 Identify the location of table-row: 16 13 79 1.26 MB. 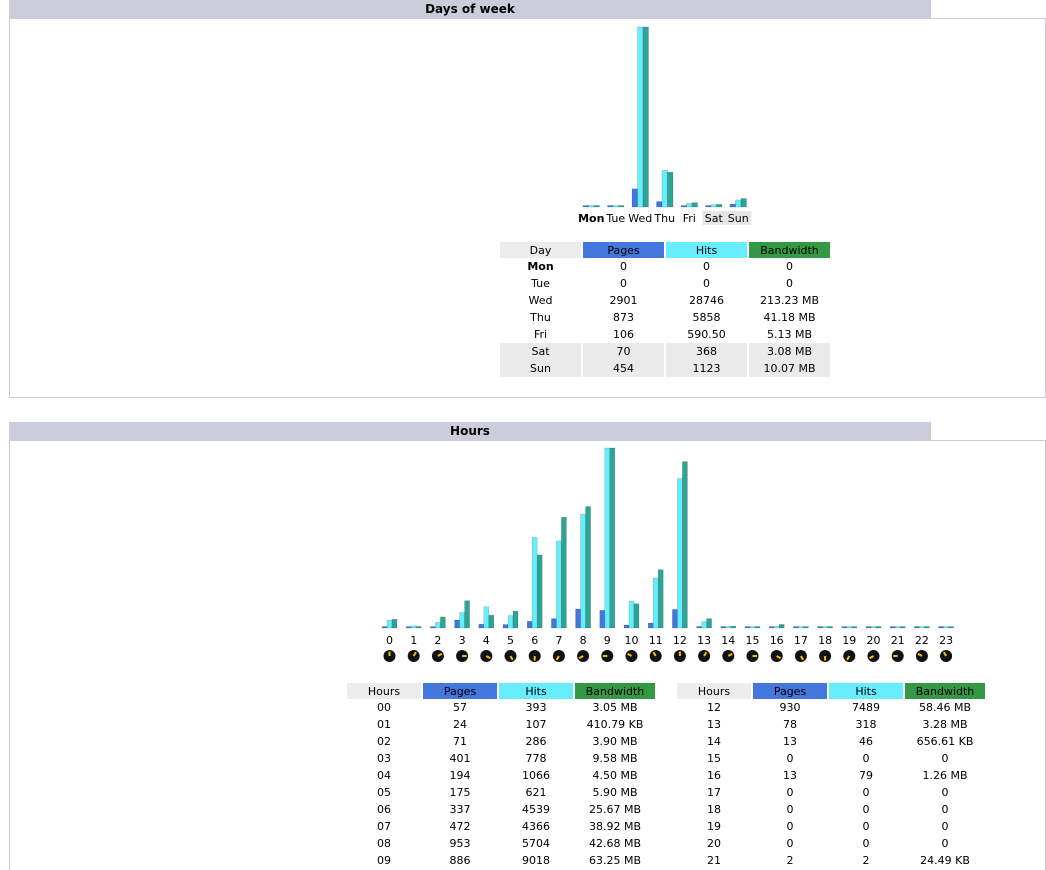
(831, 775).